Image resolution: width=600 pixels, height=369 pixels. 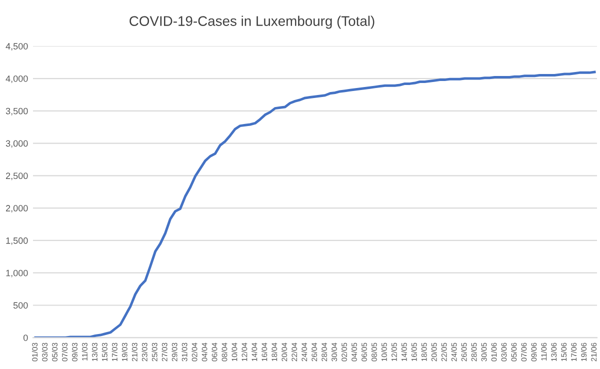 I want to click on y-tick-label: 500, so click(x=20, y=305).